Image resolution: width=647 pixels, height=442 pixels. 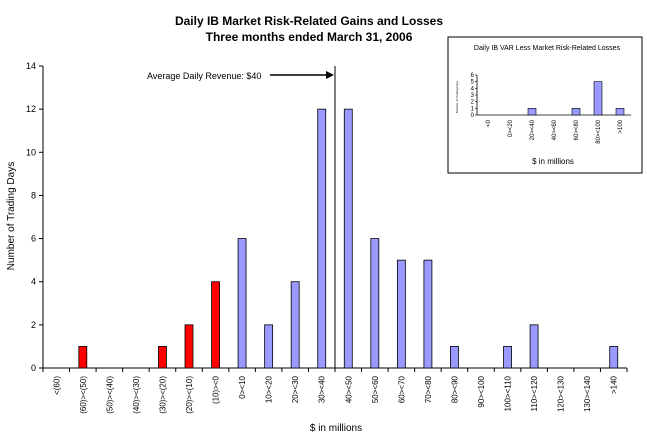 I want to click on chart-subtitle: Three months ended March 31, 2006, so click(x=309, y=37).